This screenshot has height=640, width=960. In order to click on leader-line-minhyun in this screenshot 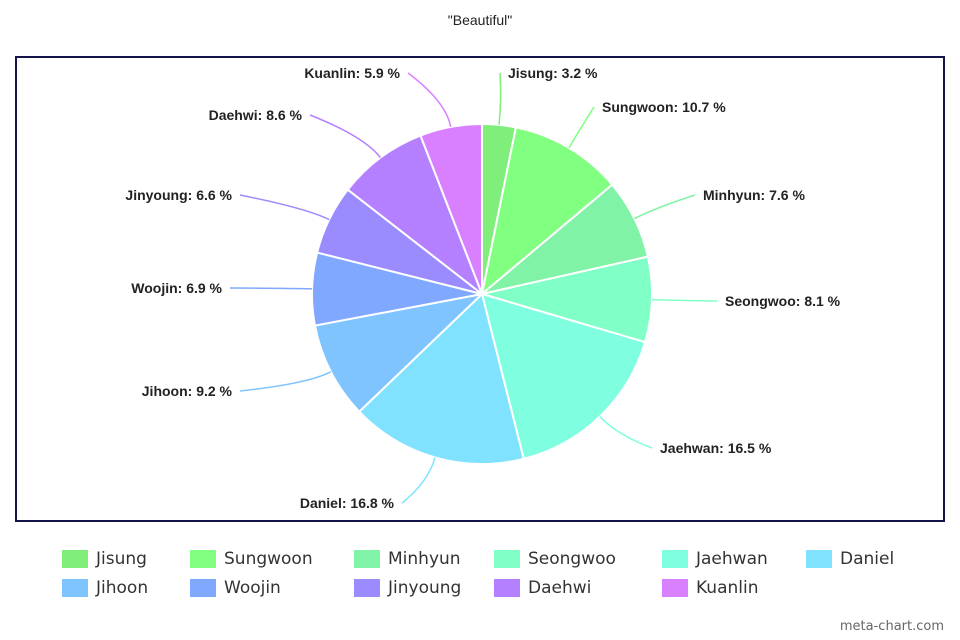, I will do `click(665, 207)`.